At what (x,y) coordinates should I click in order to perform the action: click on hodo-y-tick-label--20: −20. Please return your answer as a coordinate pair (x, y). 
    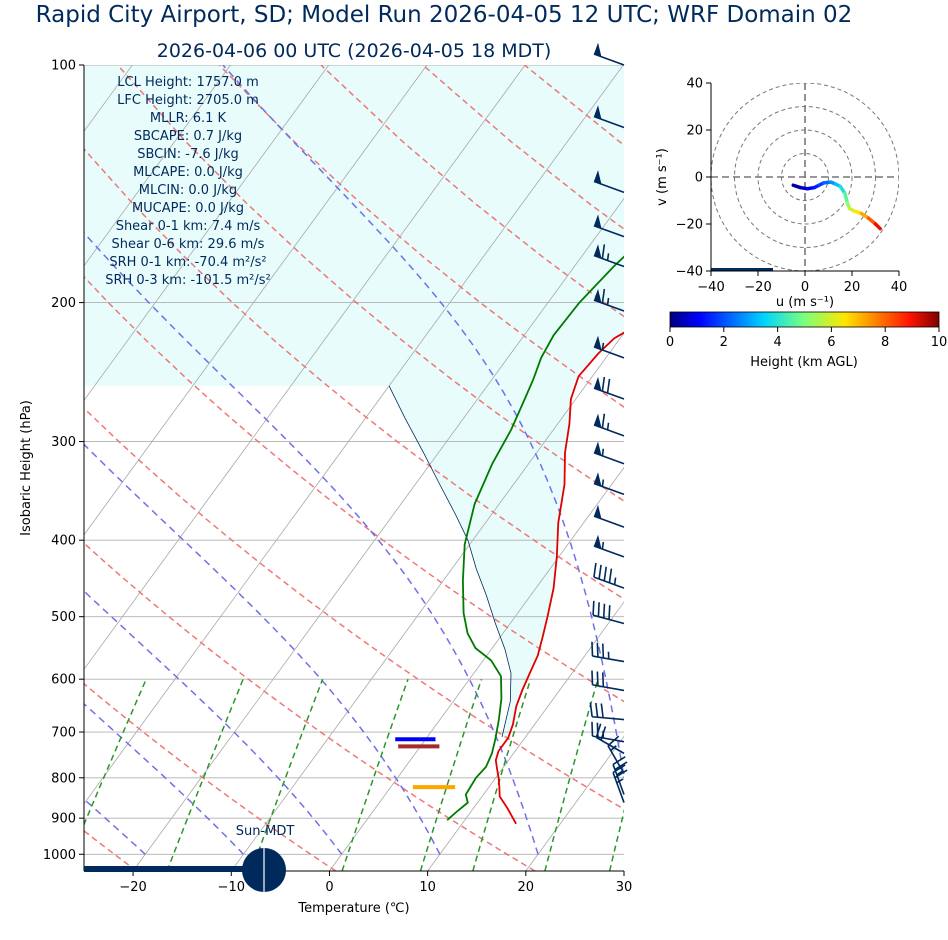
    Looking at the image, I should click on (689, 225).